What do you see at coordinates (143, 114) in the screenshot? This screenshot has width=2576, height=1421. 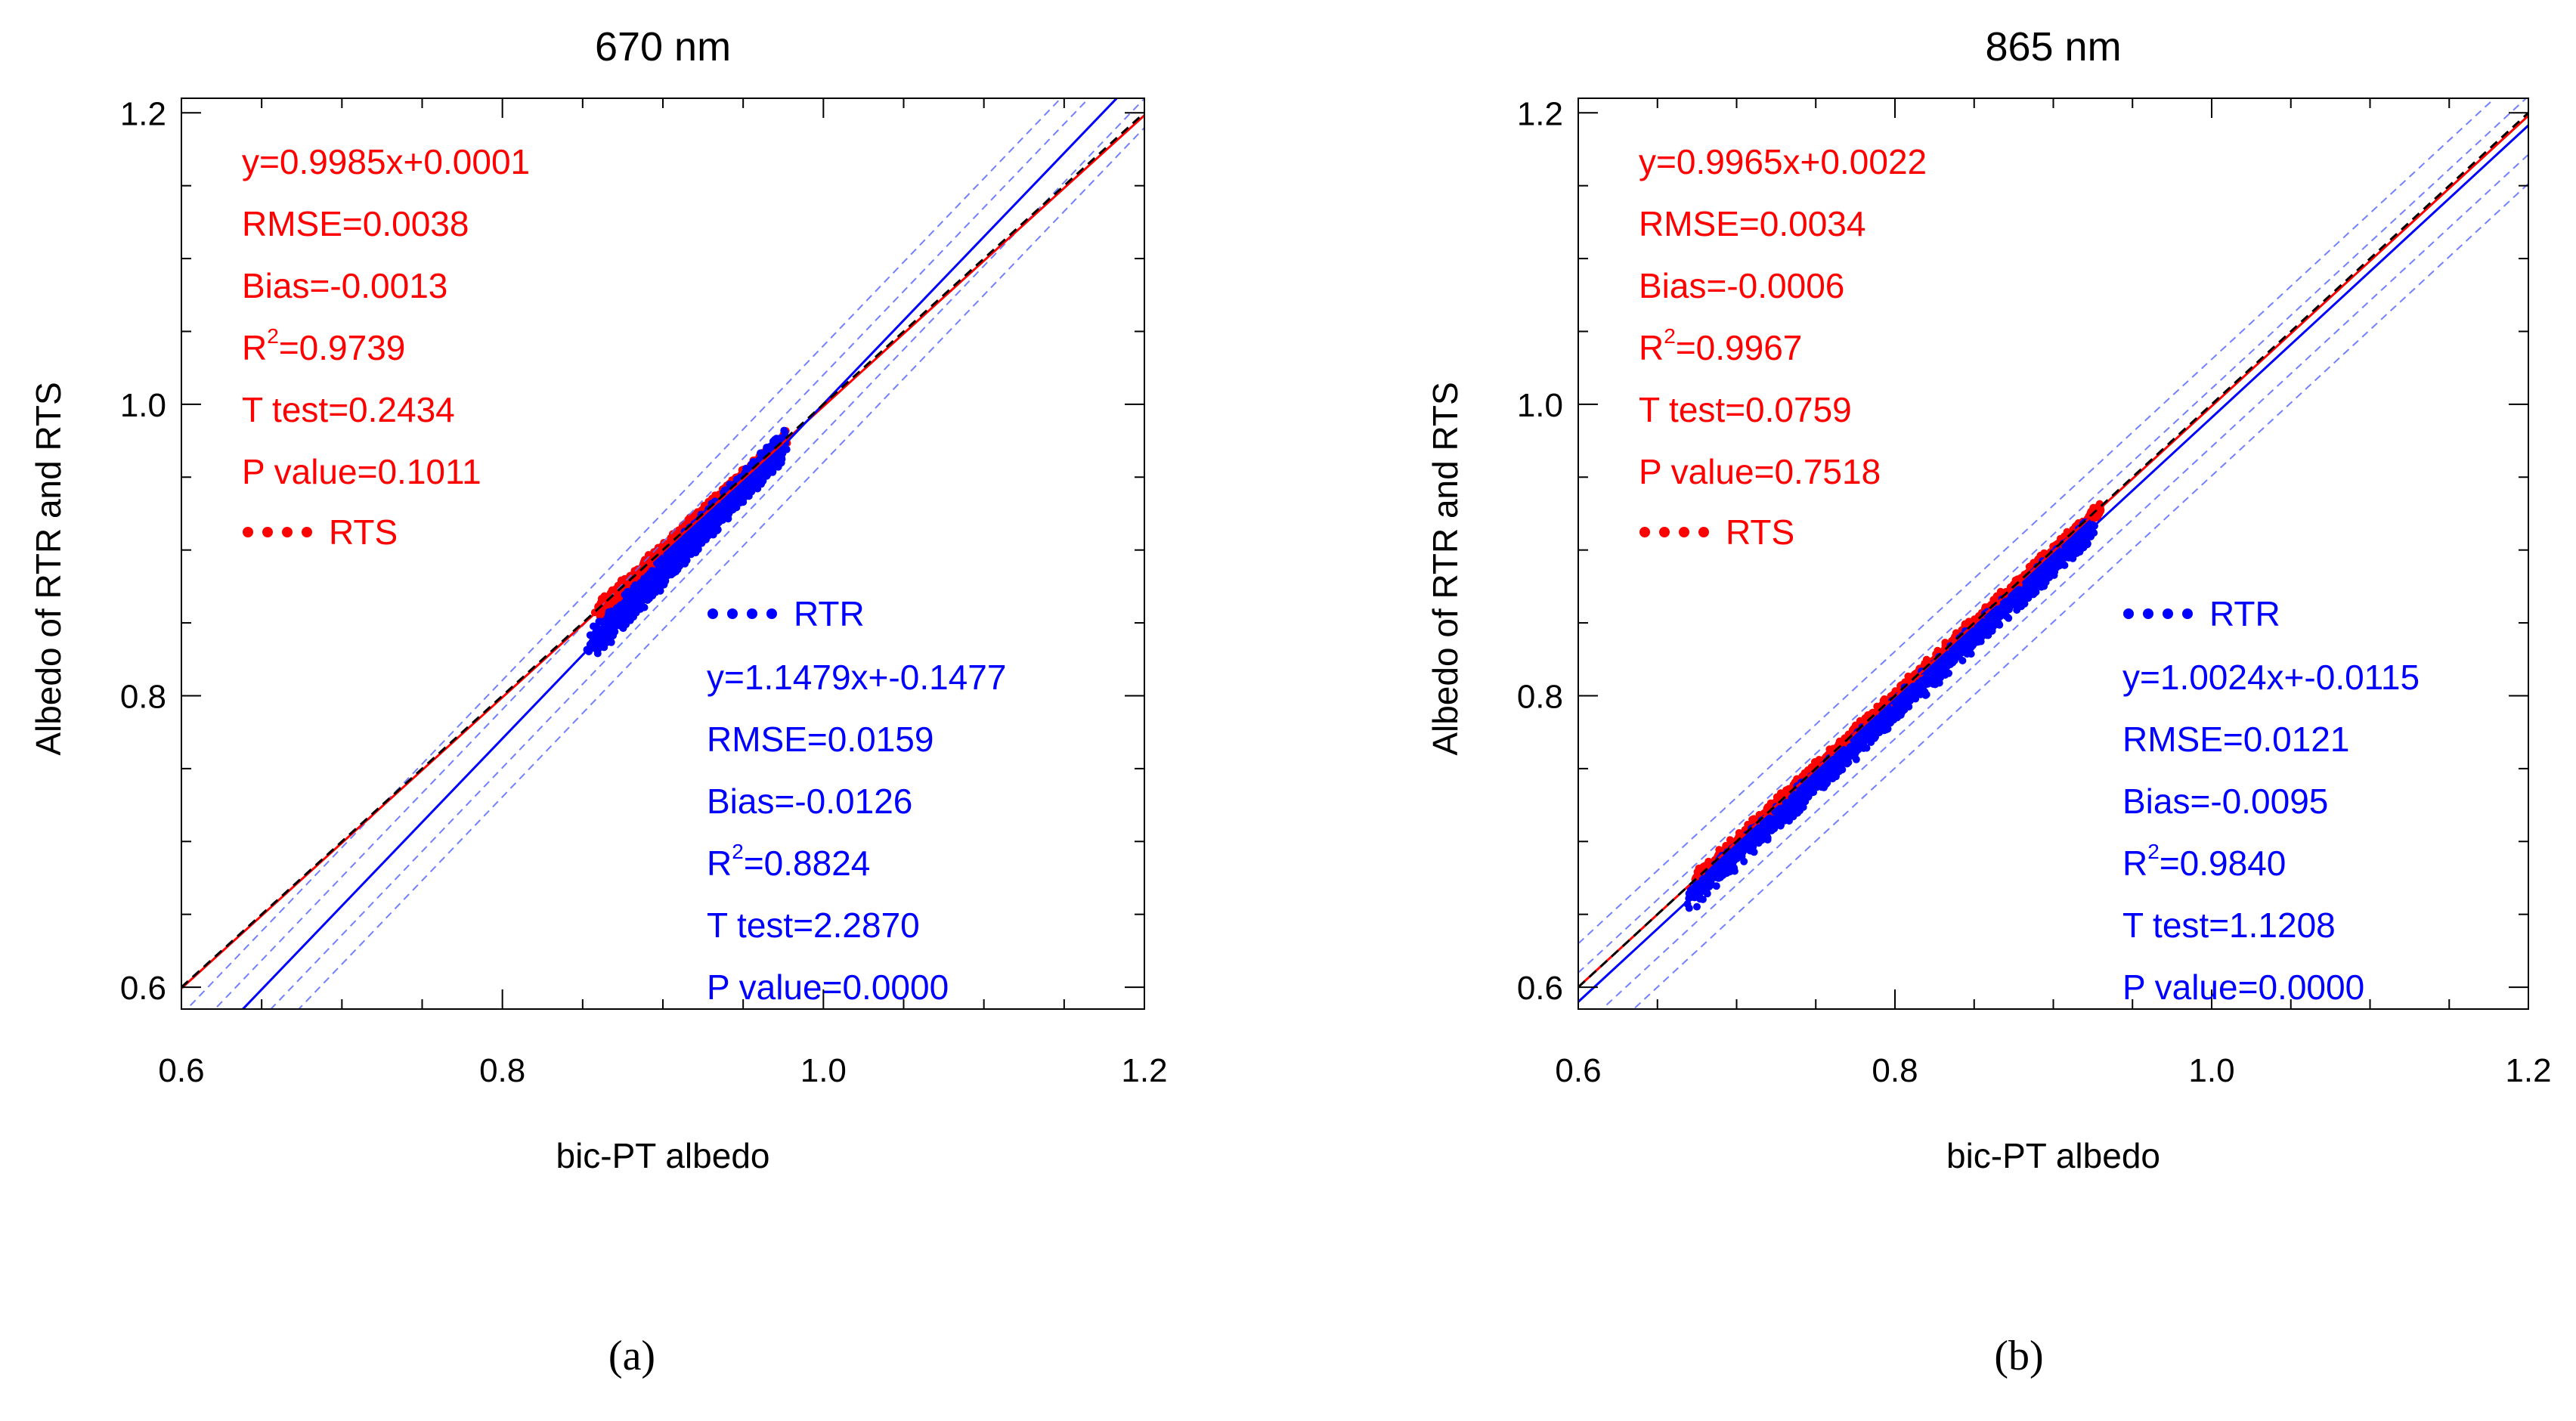 I see `y-tick-label: 1.2` at bounding box center [143, 114].